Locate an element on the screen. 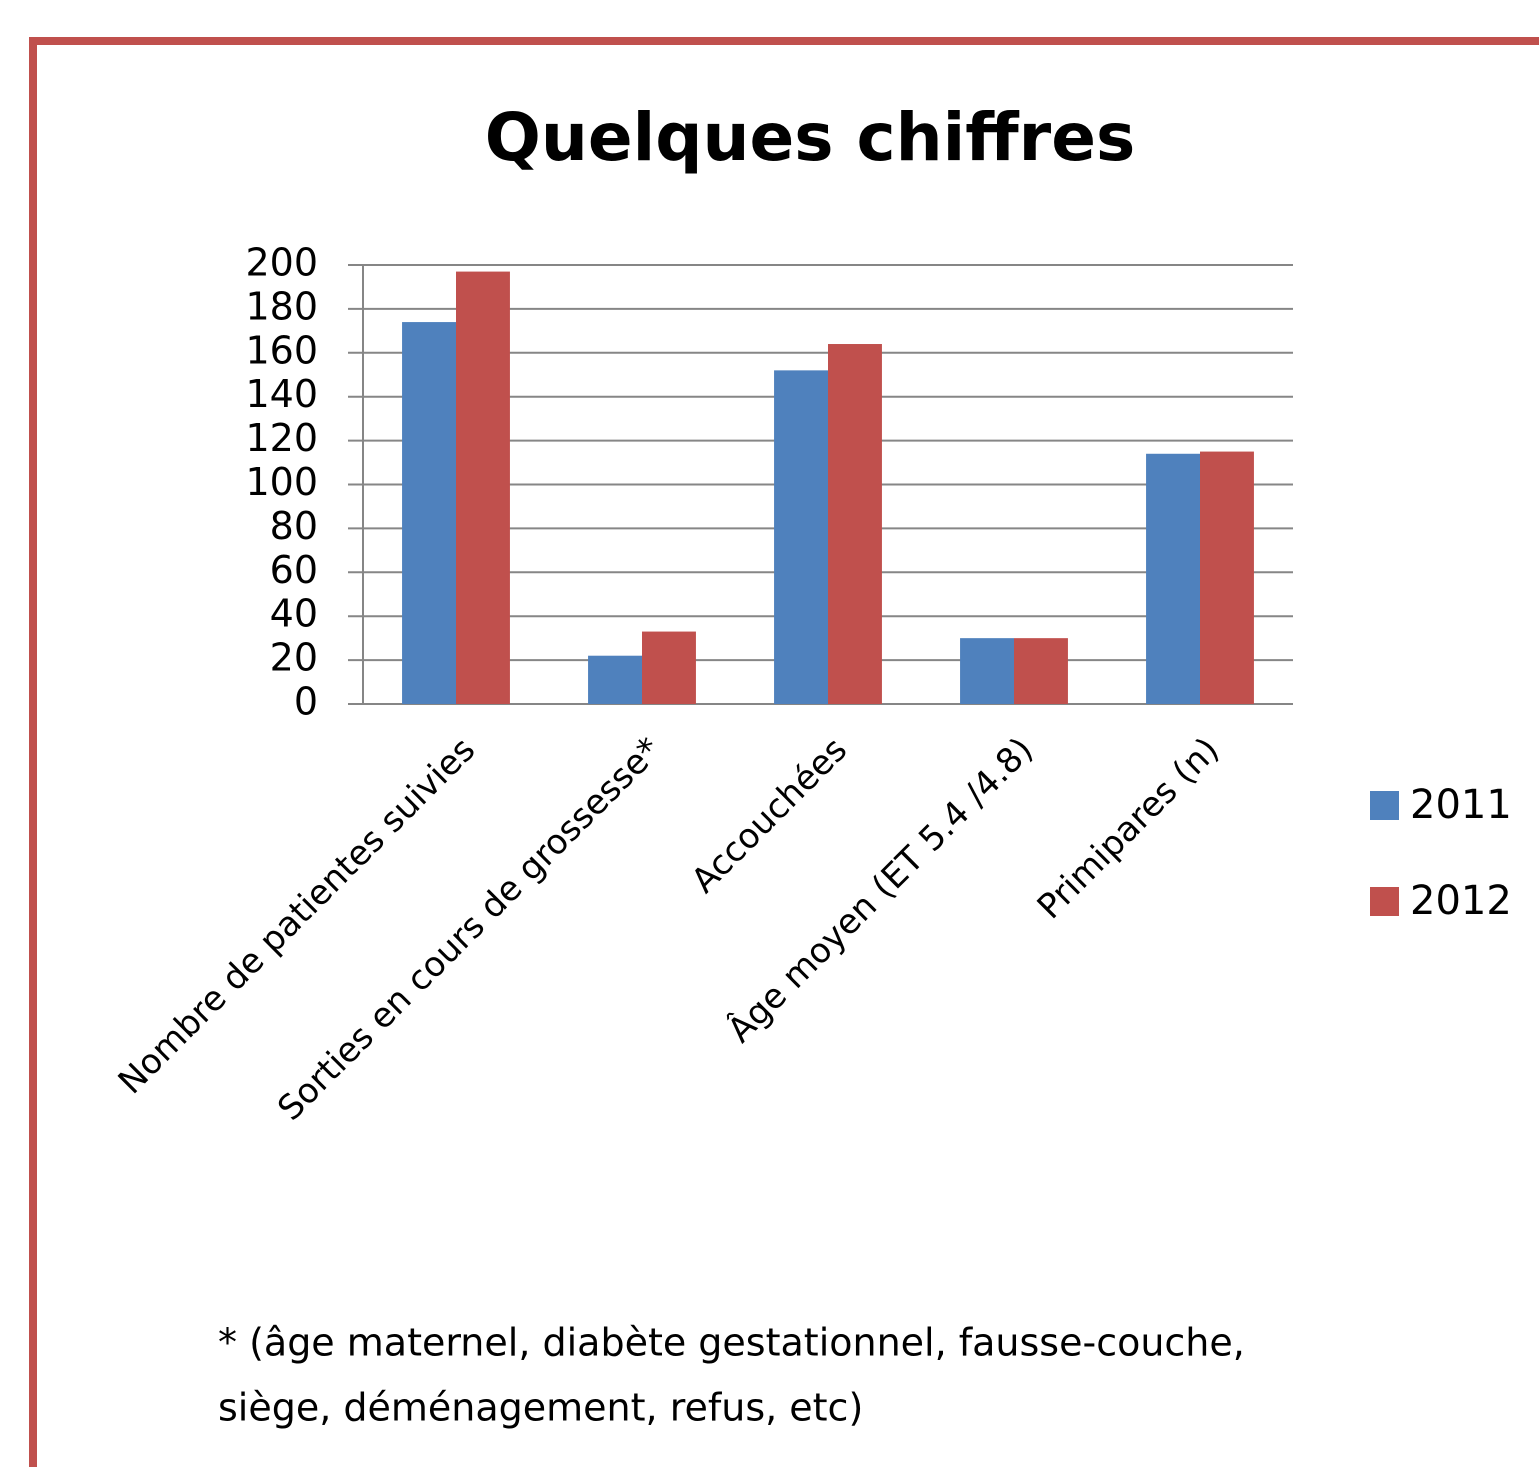 The width and height of the screenshot is (1539, 1467). y-tick-label: 40 is located at coordinates (294, 614).